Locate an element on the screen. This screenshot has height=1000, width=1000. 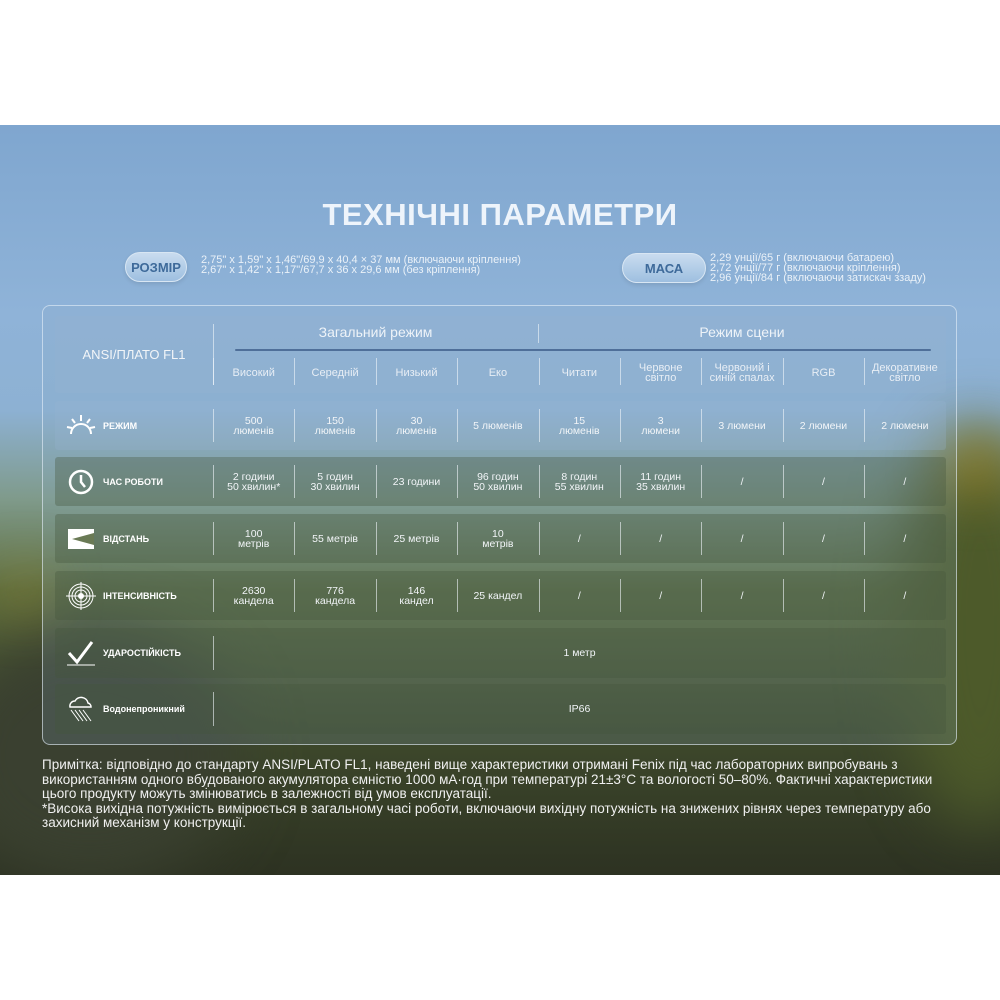
column-header: Середній is located at coordinates (335, 373).